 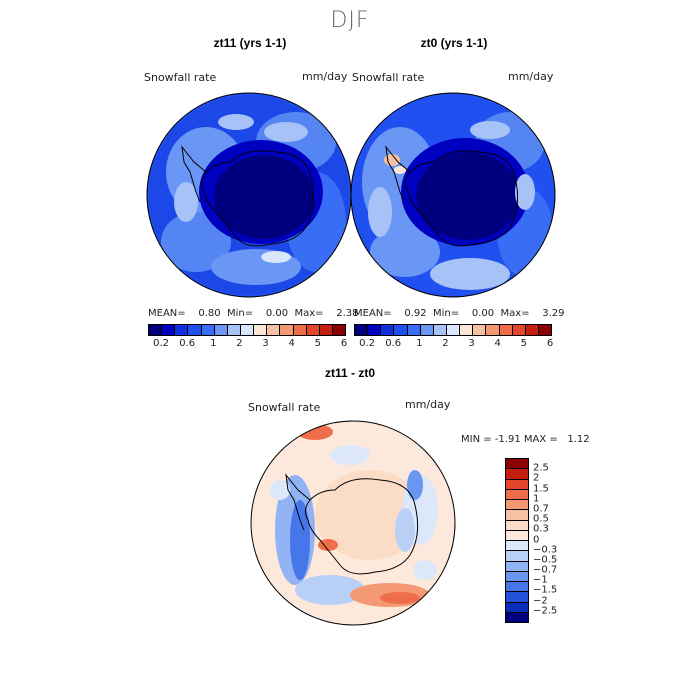 What do you see at coordinates (250, 43) in the screenshot?
I see `panel-1-title: zt11 (yrs 1-1)` at bounding box center [250, 43].